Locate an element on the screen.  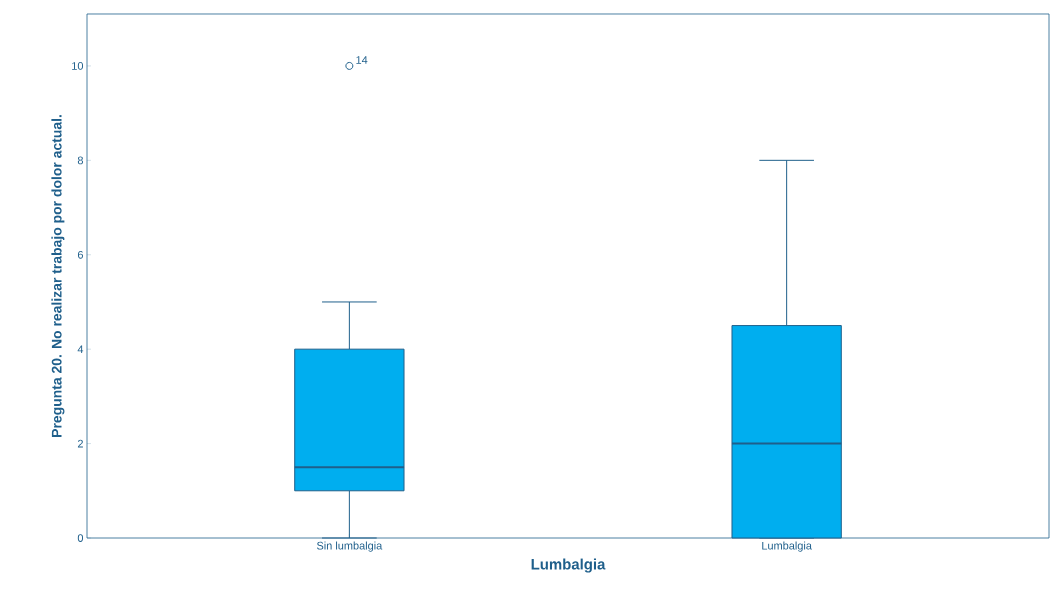
x-axis-title: Lumbalgia is located at coordinates (568, 565).